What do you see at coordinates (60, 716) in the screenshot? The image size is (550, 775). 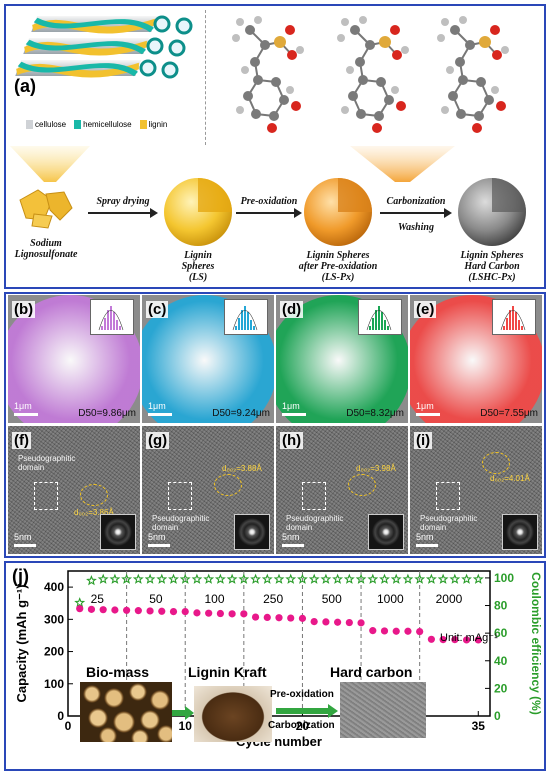 I see `y-tick-label: 0` at bounding box center [60, 716].